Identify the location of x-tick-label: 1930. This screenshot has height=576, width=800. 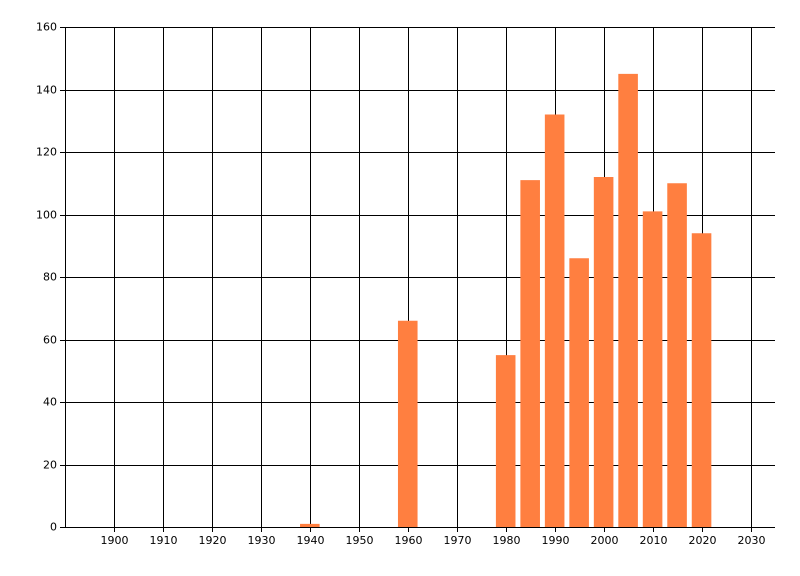
(262, 540).